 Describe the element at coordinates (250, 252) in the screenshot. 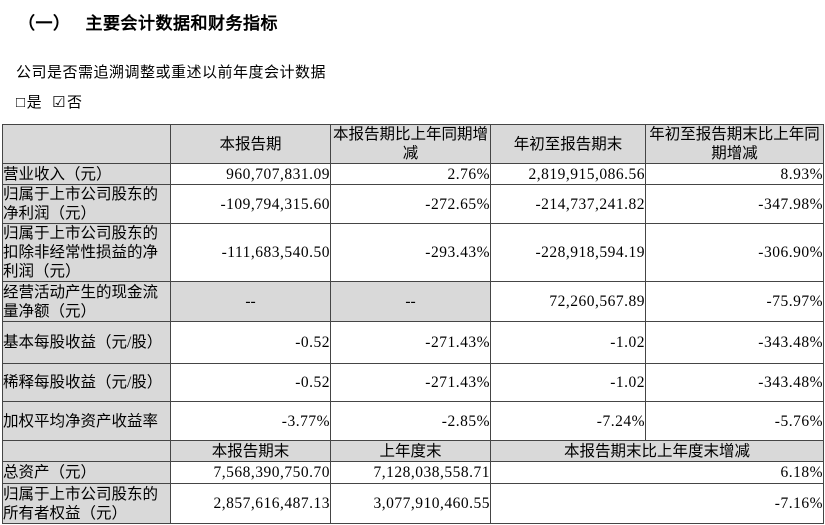

I see `cell-current: -111,683,540.50` at that location.